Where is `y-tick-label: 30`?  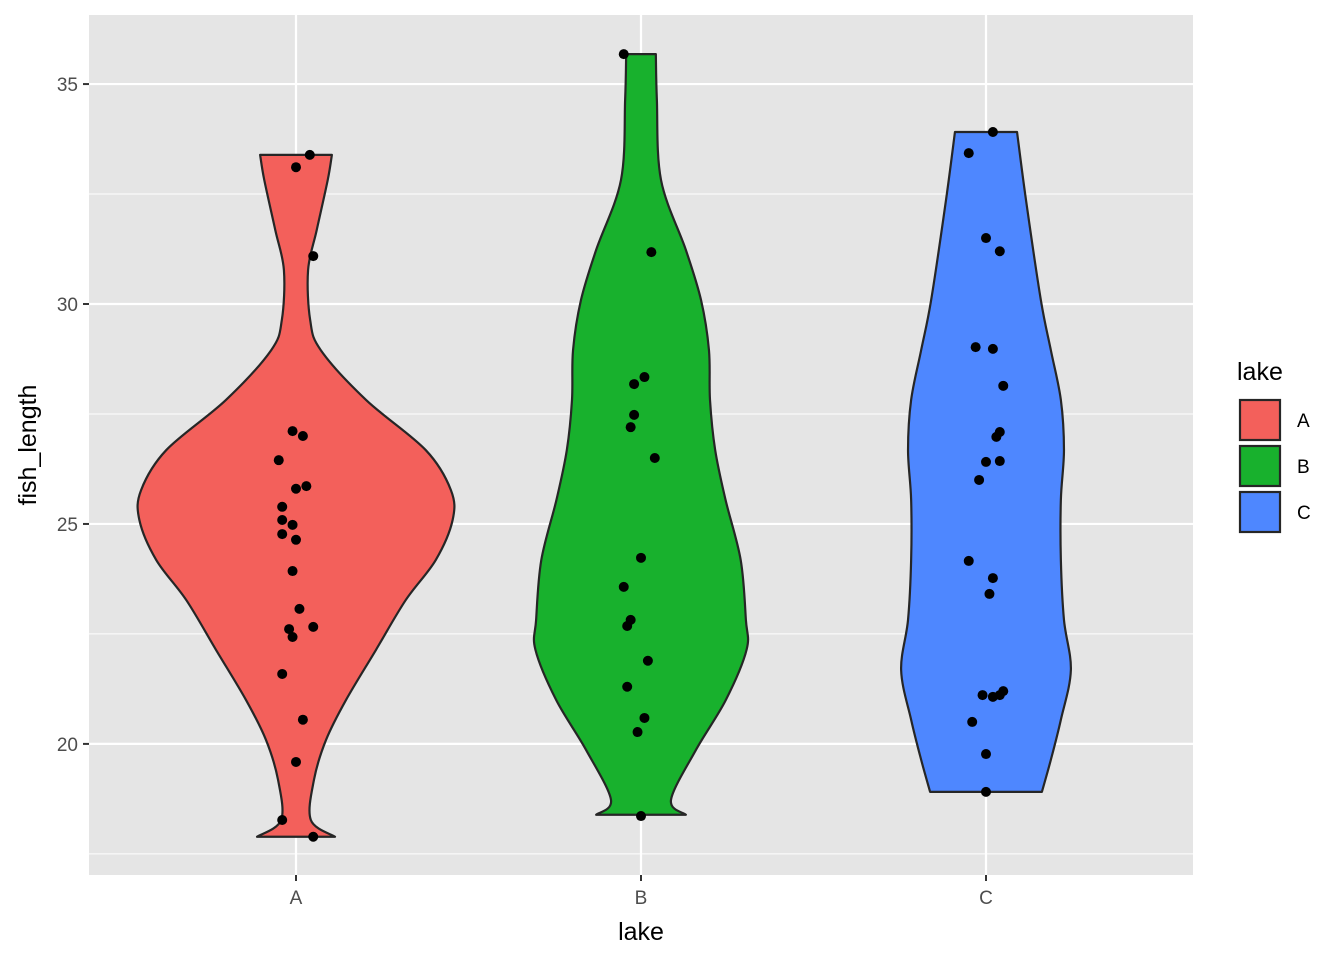
y-tick-label: 30 is located at coordinates (67, 305).